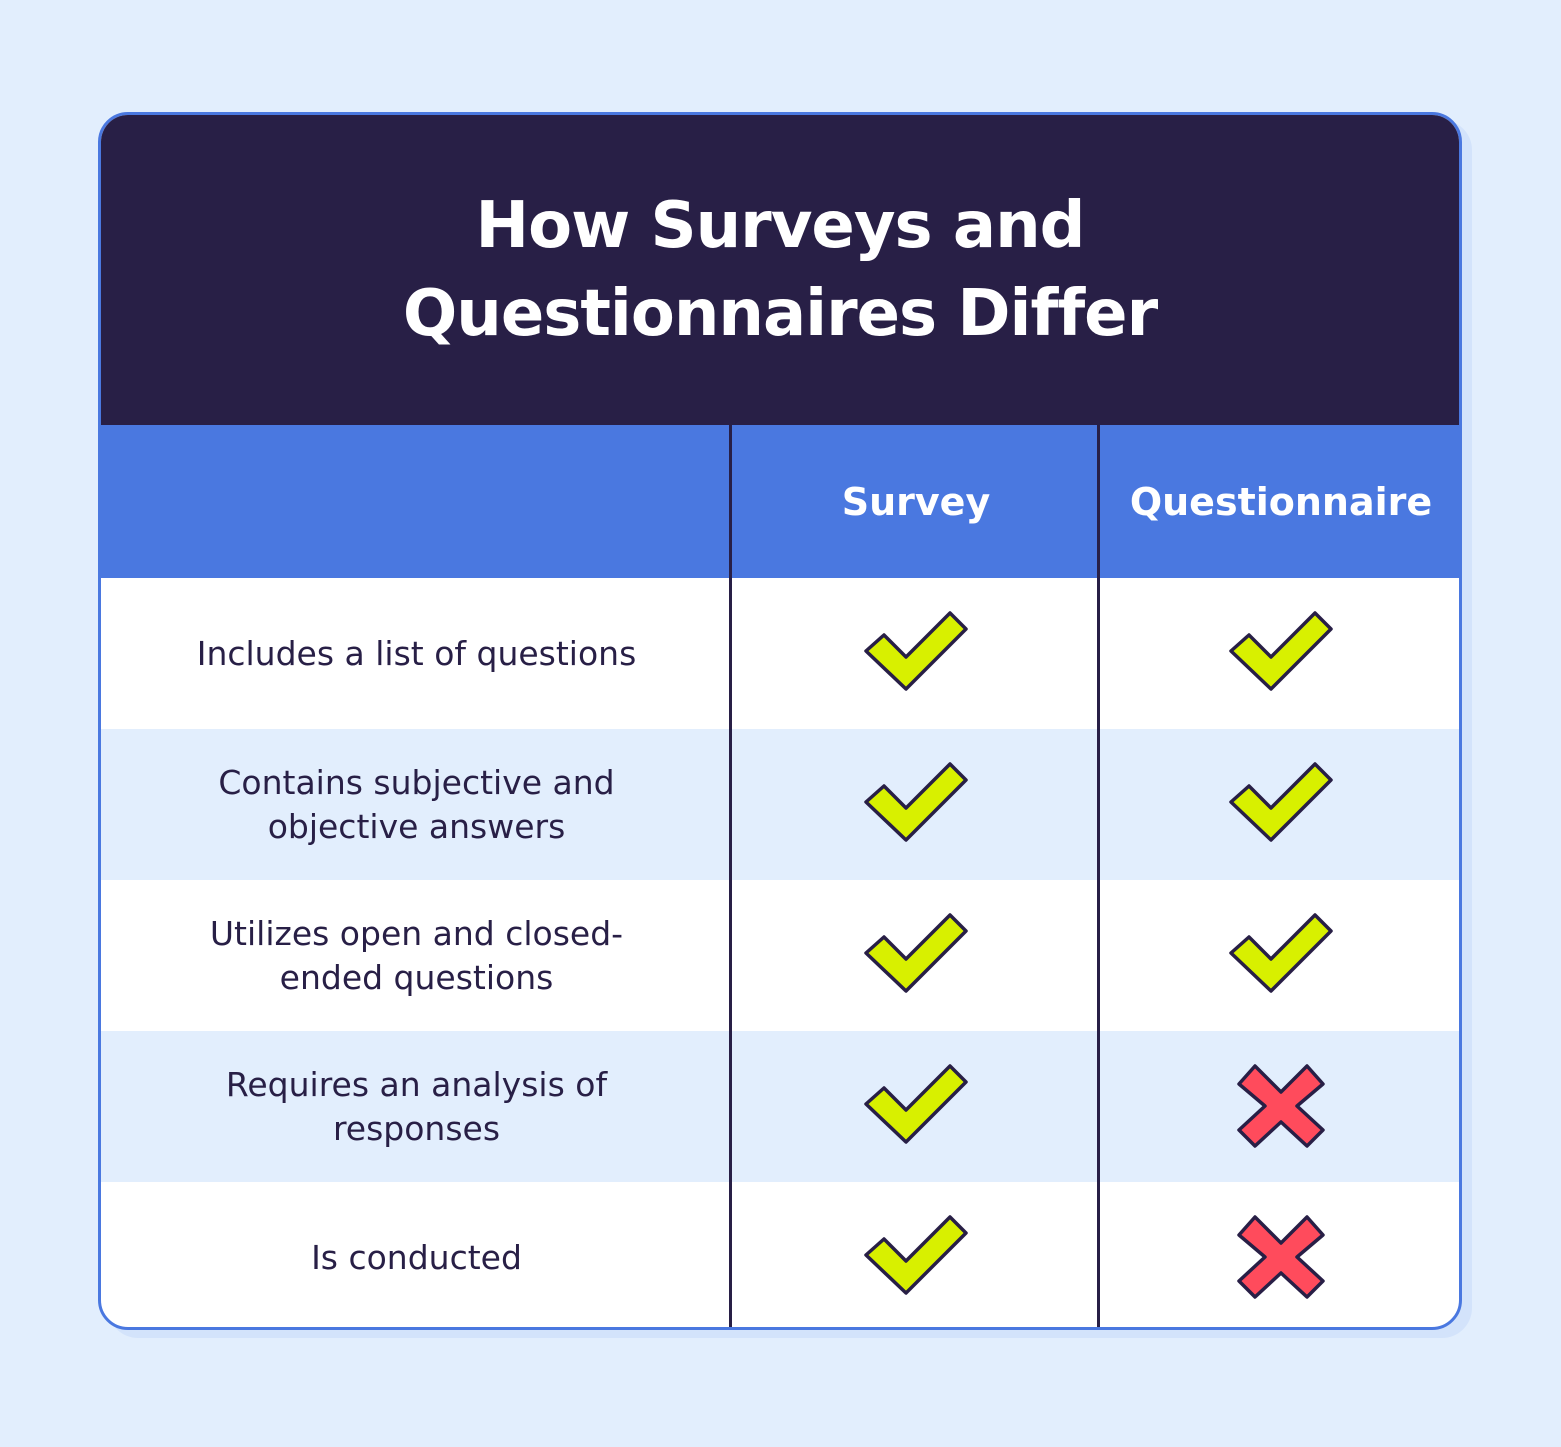 The width and height of the screenshot is (1561, 1447). I want to click on table-row: Utilizes open and closed-ended questions, so click(780, 955).